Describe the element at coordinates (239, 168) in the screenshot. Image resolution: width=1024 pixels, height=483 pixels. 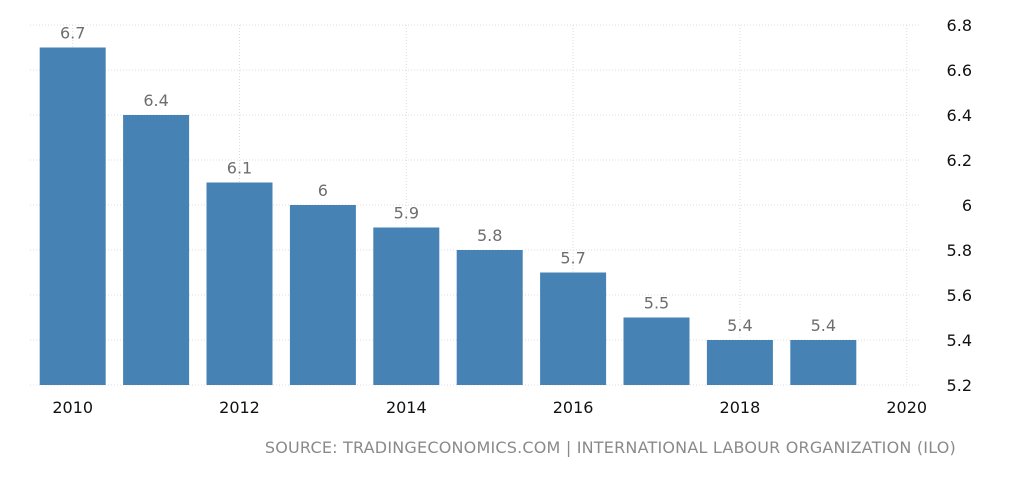
I see `data-label: 6.1` at that location.